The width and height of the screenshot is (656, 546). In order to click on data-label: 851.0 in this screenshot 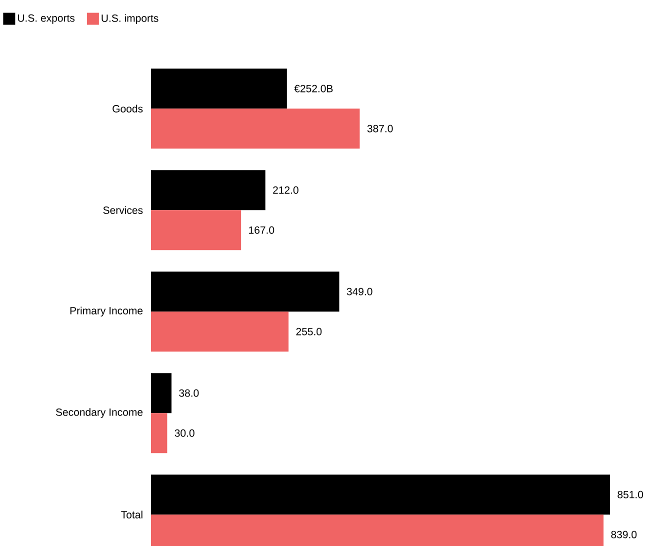, I will do `click(631, 494)`.